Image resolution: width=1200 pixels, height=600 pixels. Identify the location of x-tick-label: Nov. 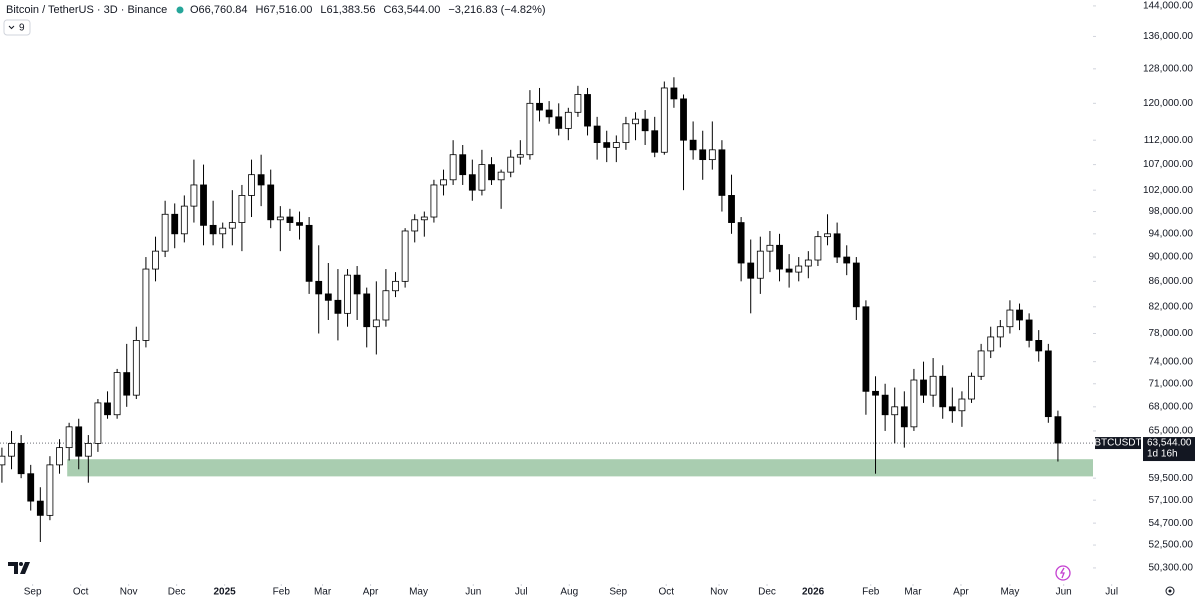
(129, 592).